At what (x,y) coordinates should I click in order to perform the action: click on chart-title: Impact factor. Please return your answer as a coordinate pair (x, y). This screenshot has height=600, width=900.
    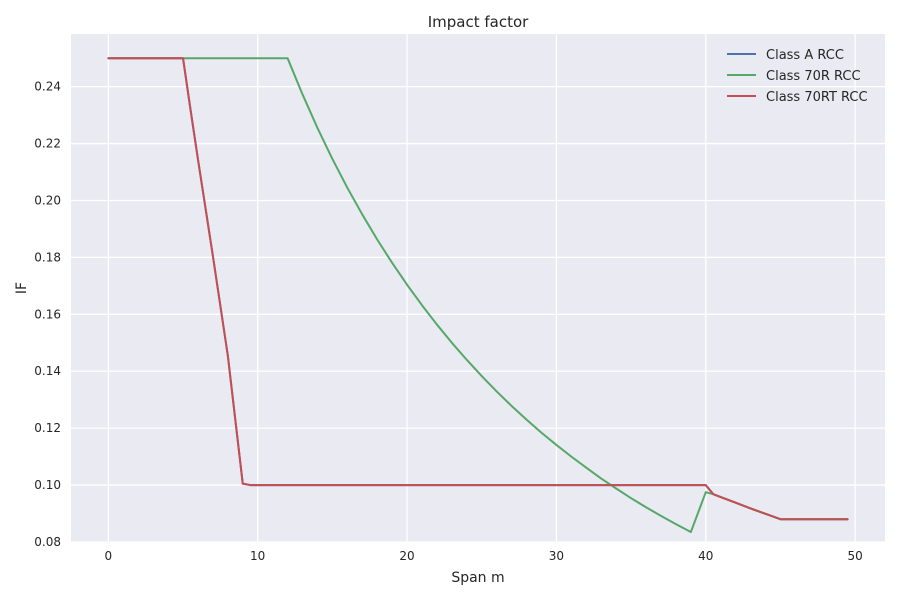
    Looking at the image, I should click on (478, 22).